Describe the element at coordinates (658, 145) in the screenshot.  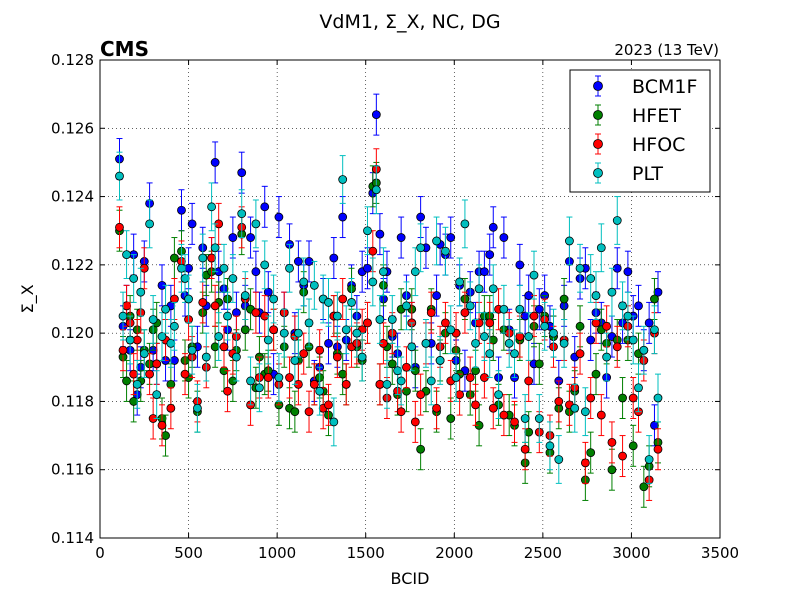
I see `legend-label: HFOC` at that location.